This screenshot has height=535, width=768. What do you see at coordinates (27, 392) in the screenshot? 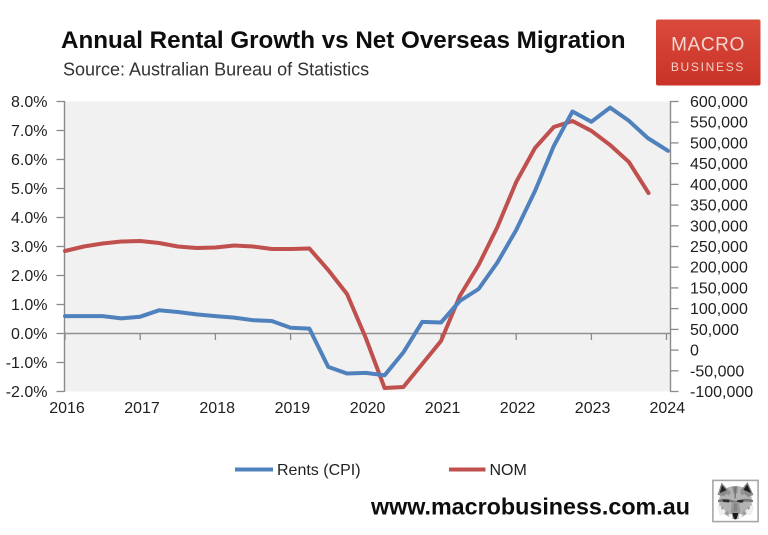
I see `svg-text: -2.0%` at bounding box center [27, 392].